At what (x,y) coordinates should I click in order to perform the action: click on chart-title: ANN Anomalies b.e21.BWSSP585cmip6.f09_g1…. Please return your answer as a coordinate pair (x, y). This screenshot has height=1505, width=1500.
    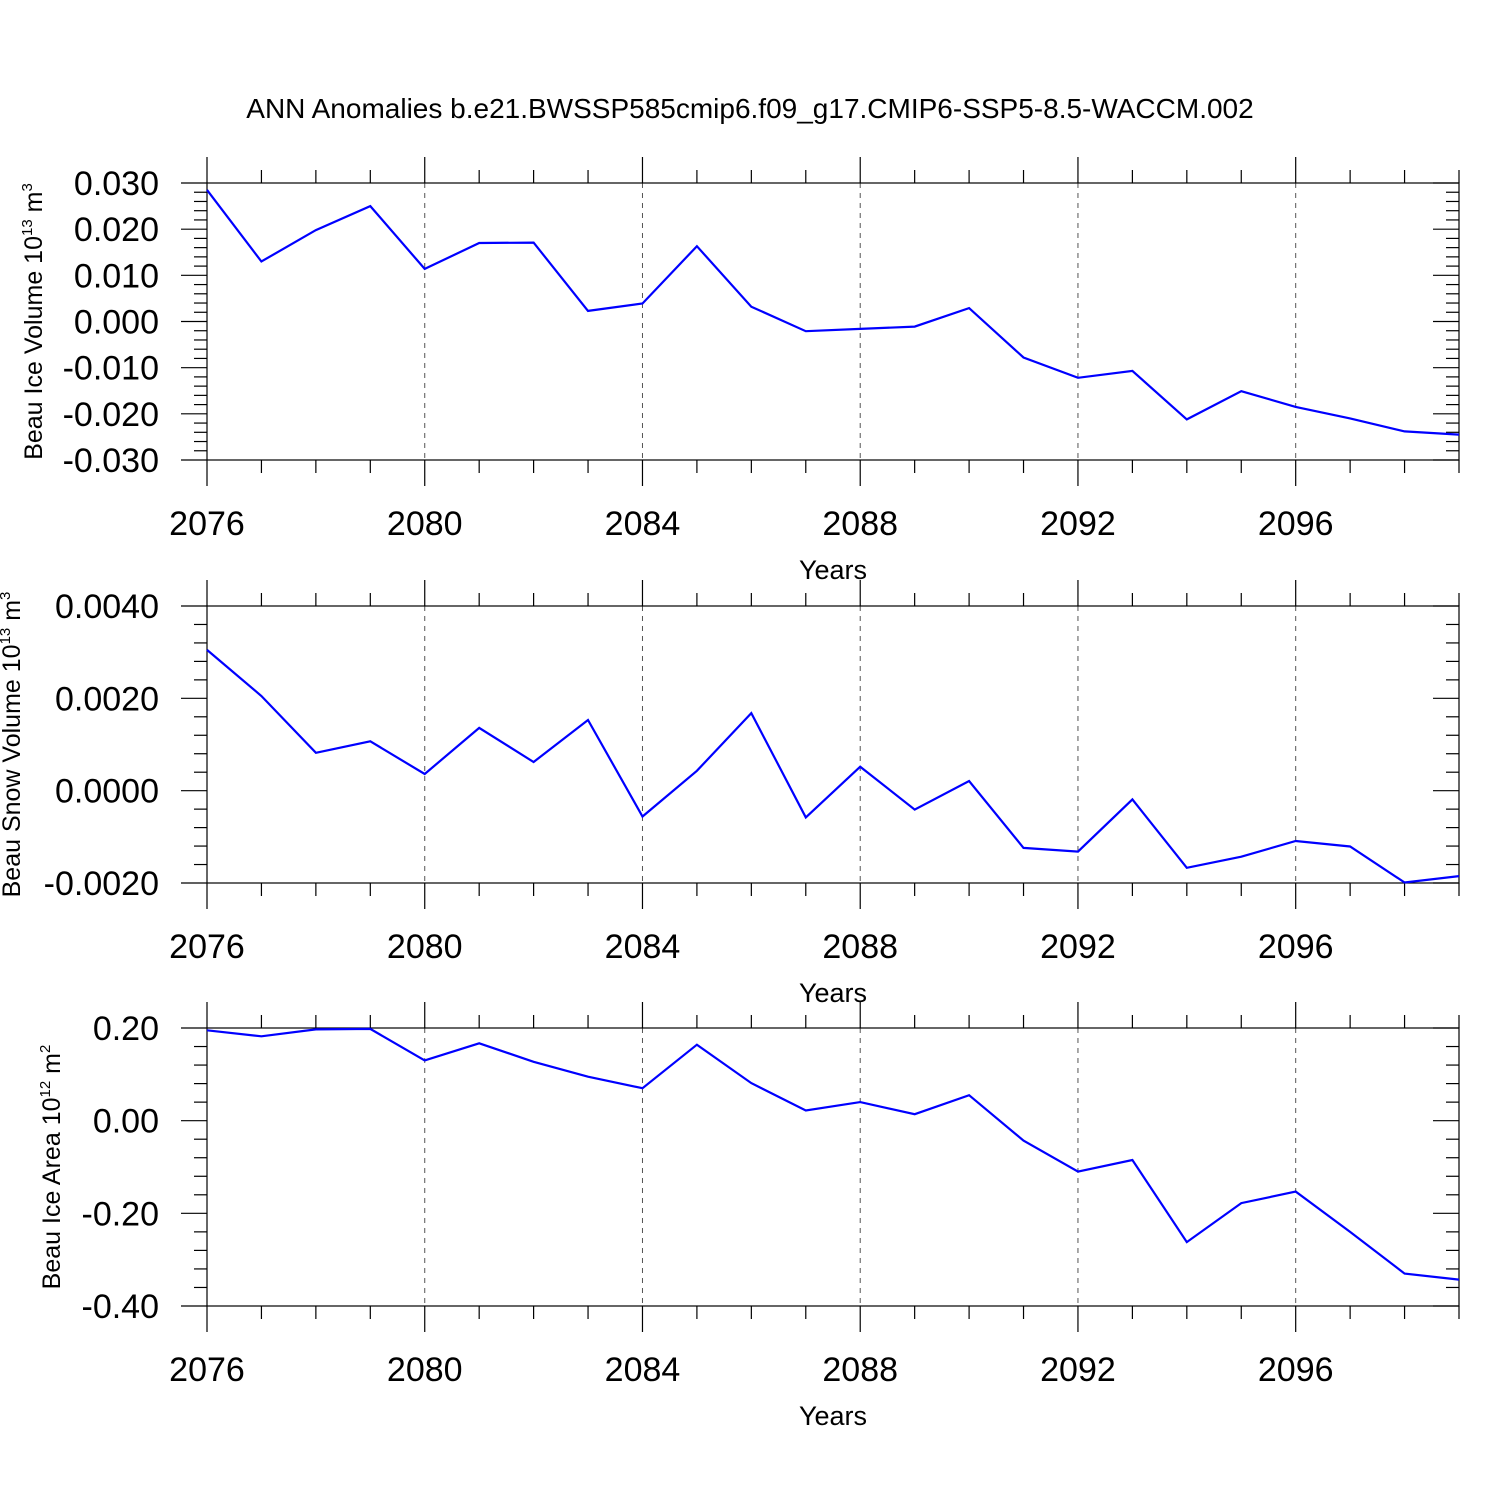
    Looking at the image, I should click on (749, 108).